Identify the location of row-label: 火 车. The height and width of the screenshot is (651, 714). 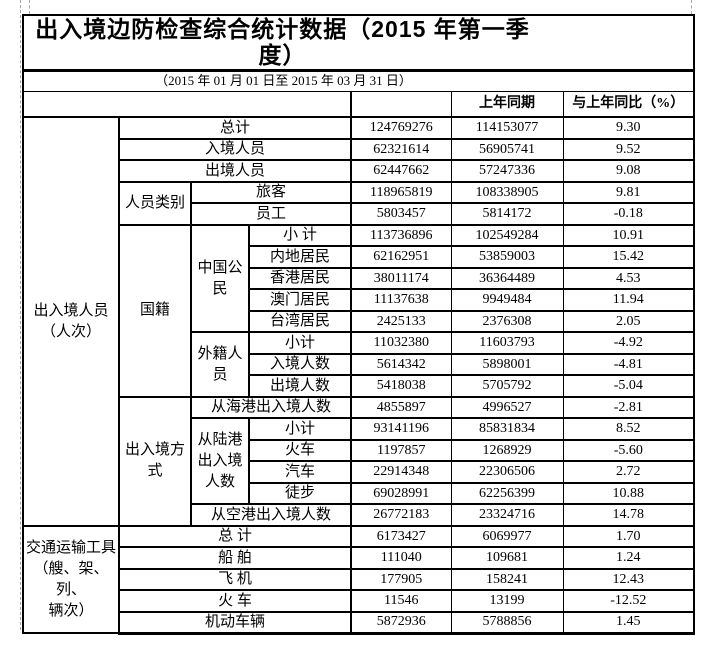
(235, 601).